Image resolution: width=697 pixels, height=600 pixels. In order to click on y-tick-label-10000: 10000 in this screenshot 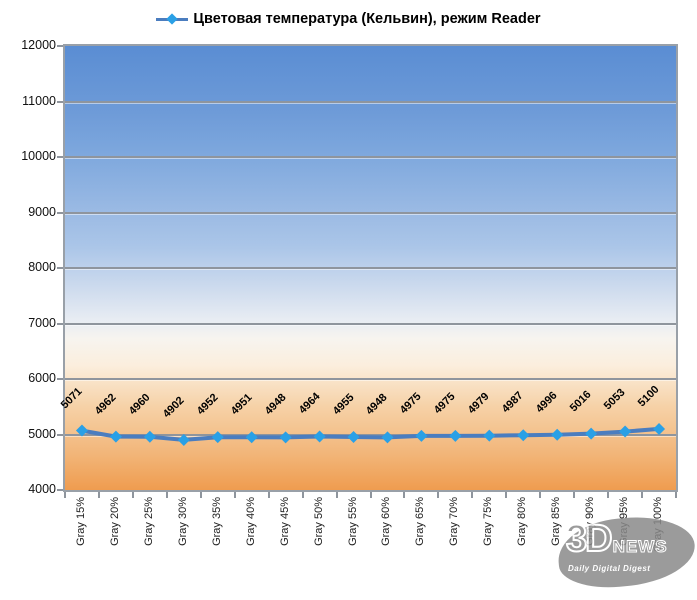, I will do `click(38, 156)`.